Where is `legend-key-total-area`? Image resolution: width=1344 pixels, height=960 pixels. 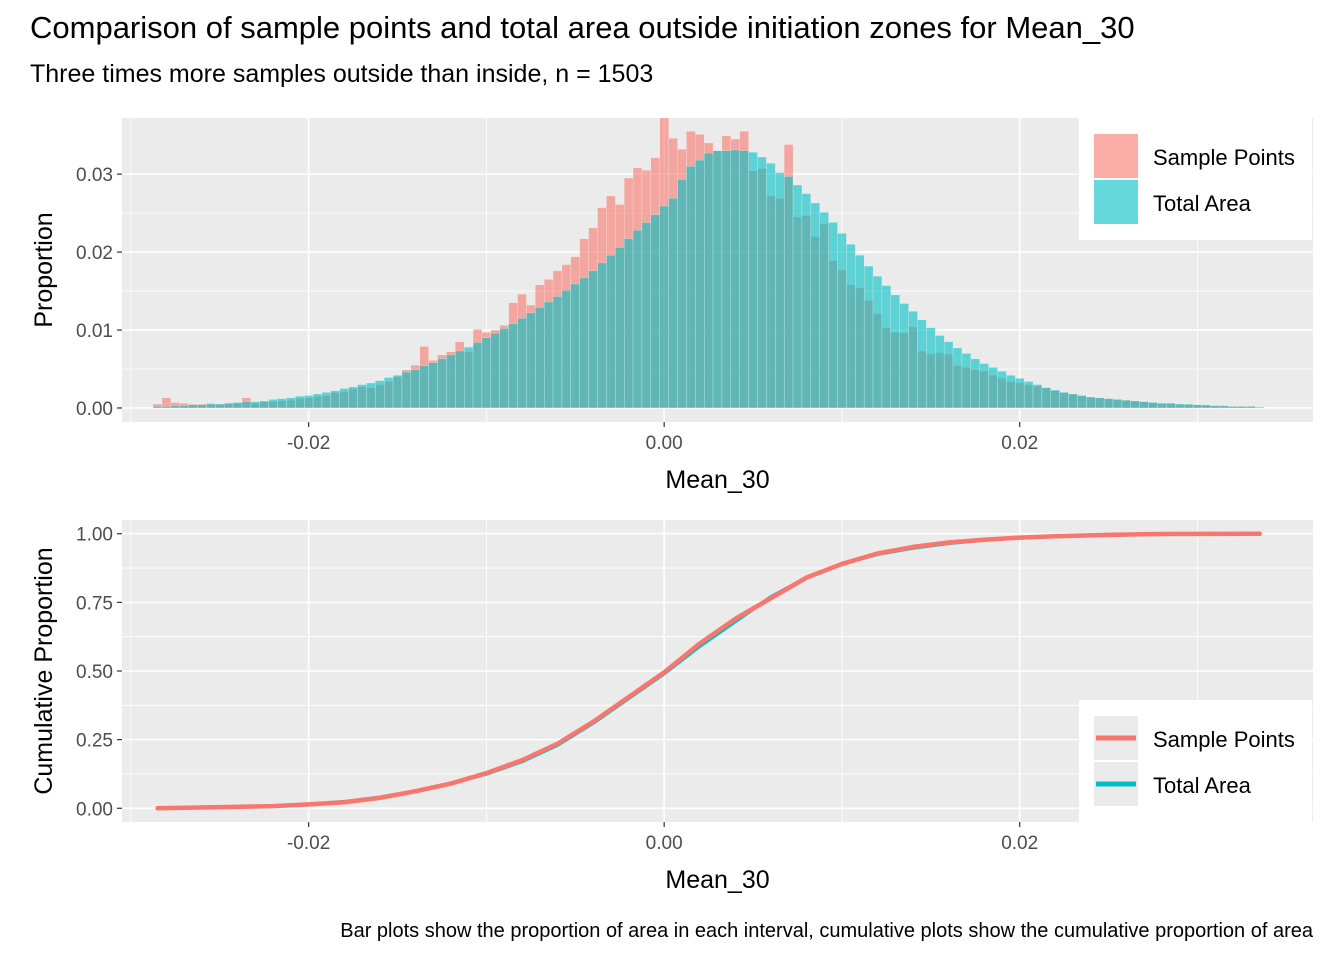 legend-key-total-area is located at coordinates (1116, 202).